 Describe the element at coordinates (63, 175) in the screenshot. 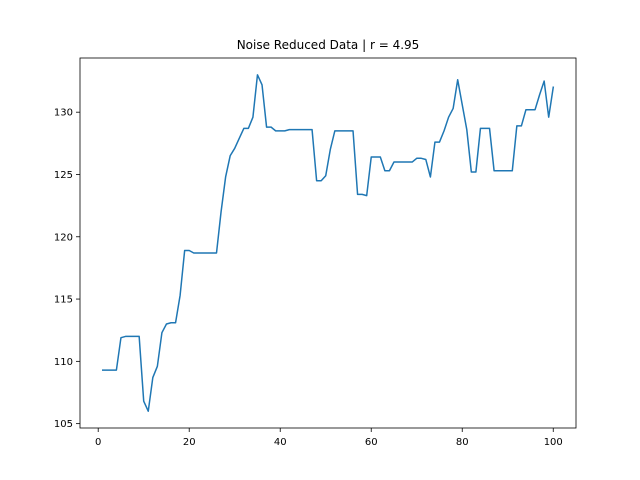

I see `y-tick-label: 125` at that location.